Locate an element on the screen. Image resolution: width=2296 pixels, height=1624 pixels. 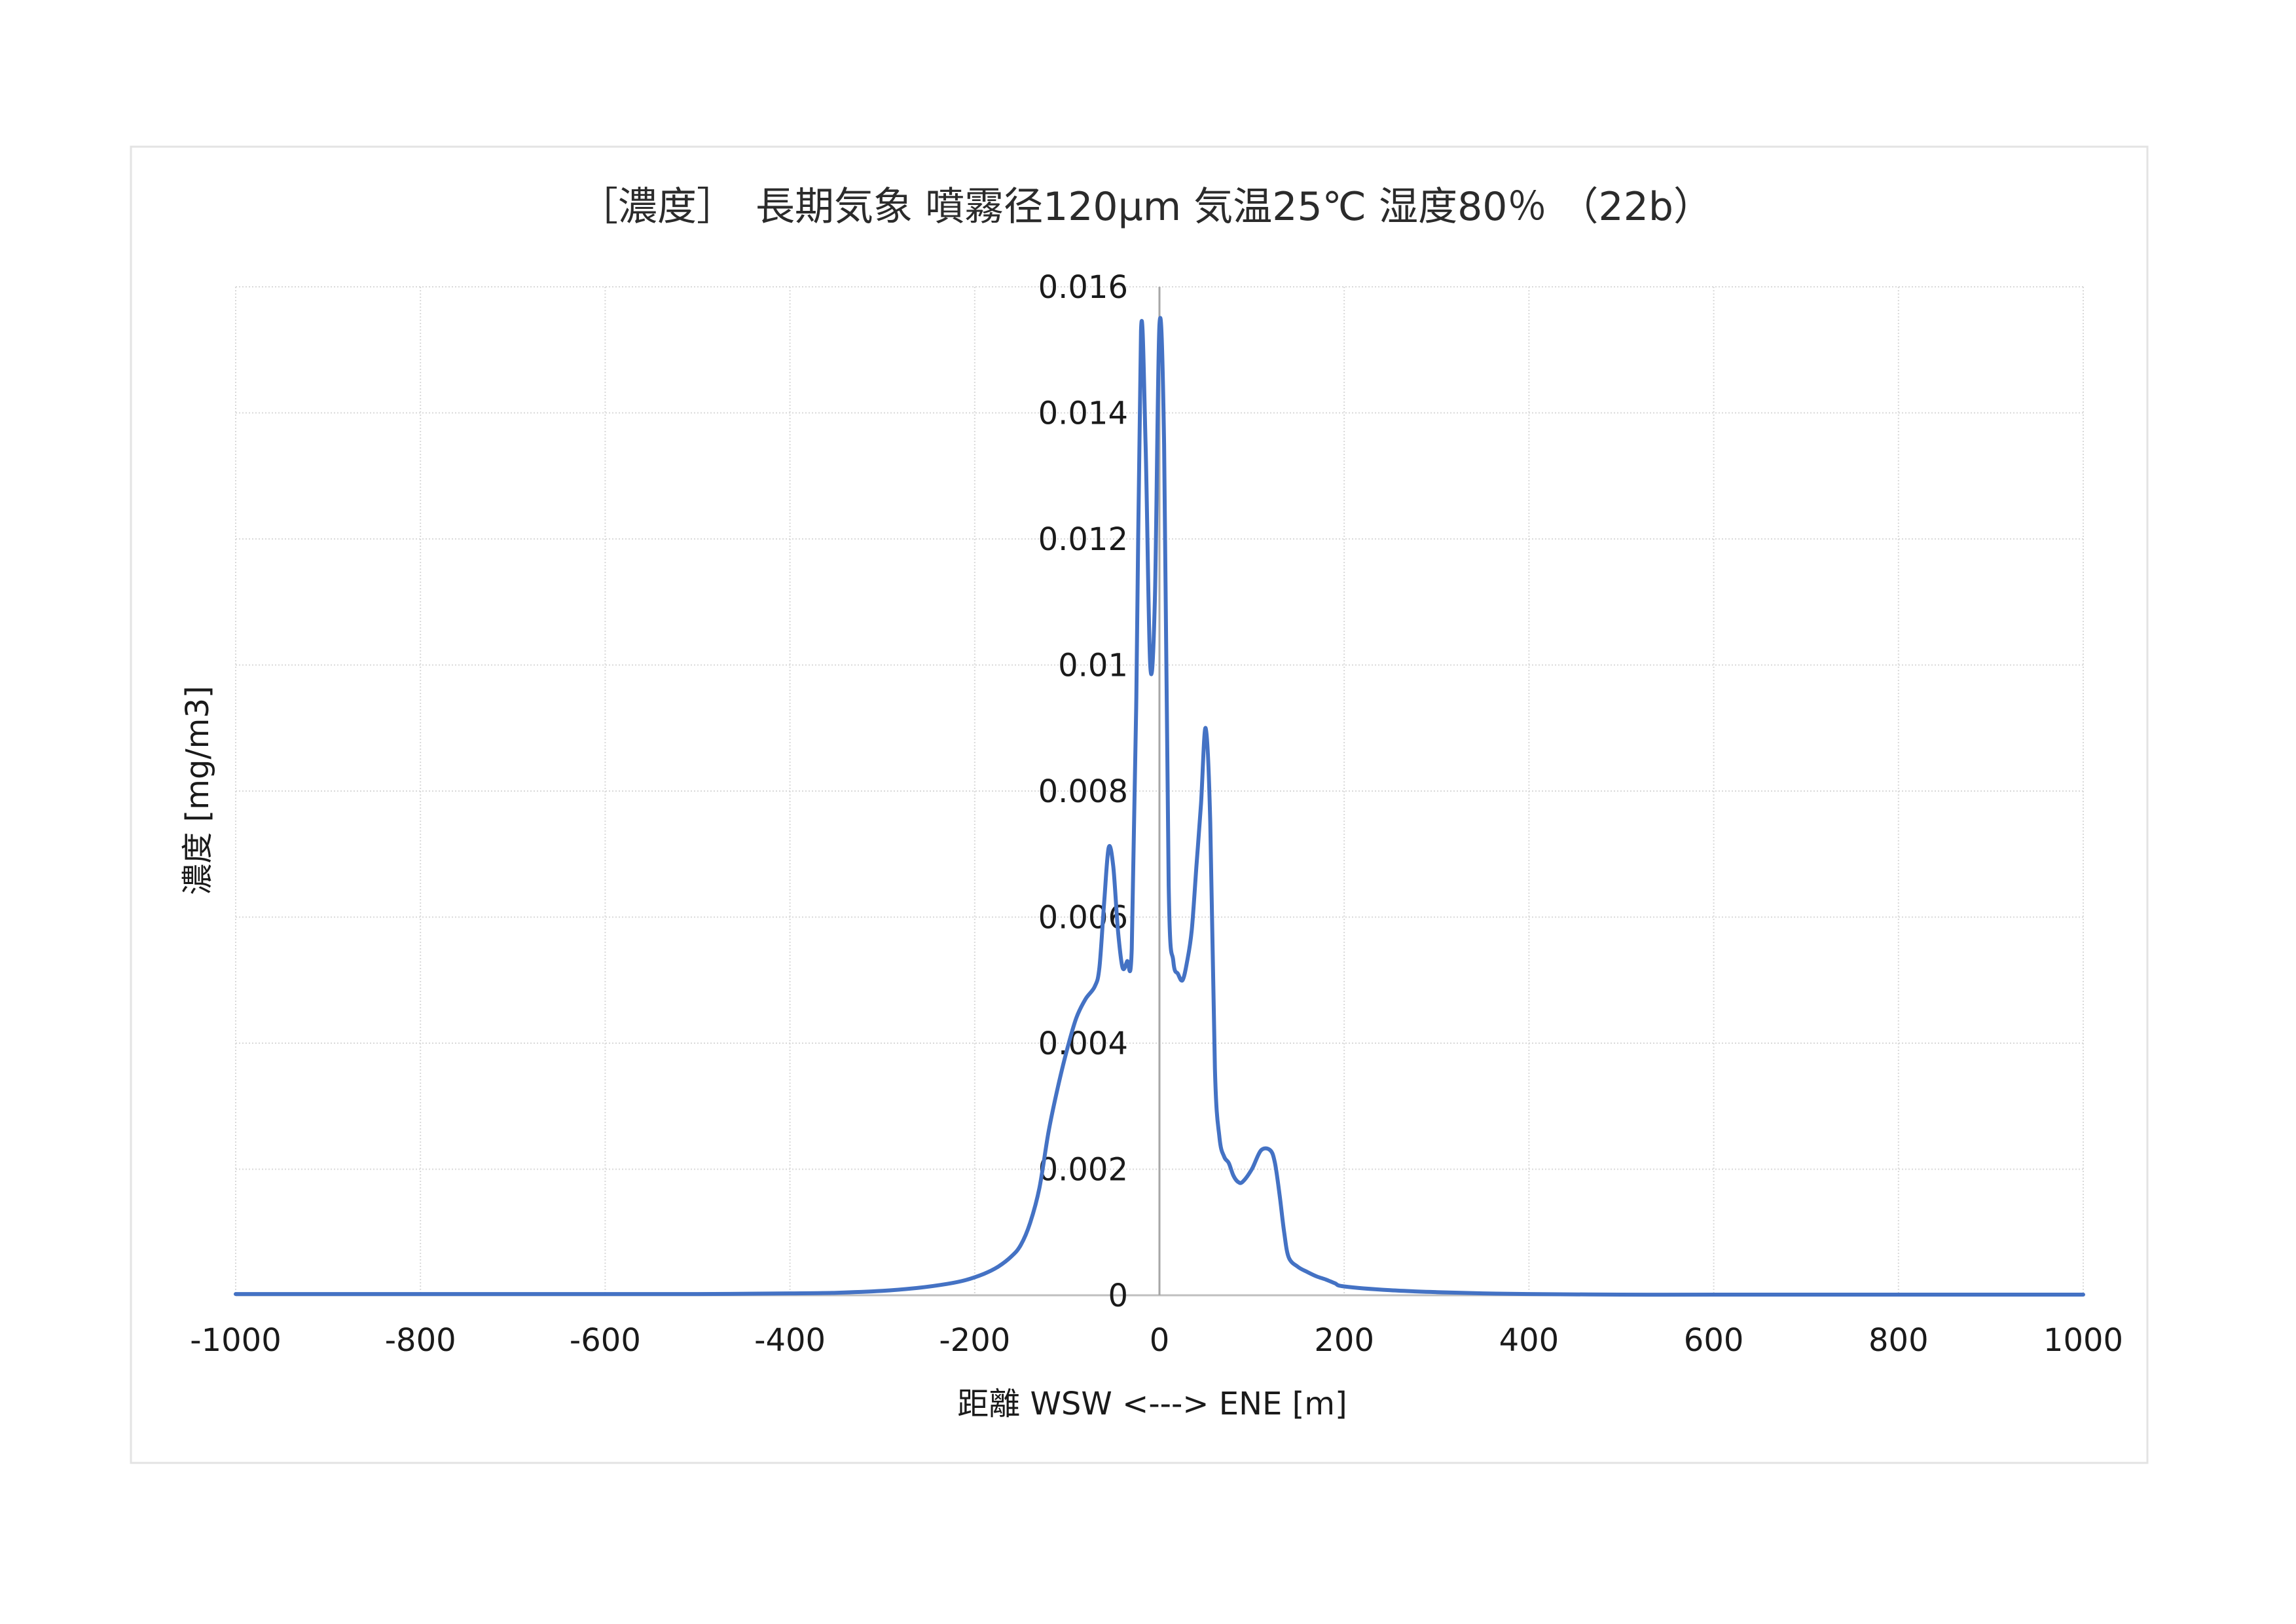
x-tick-labels: -1000 -800 -600 -400 -200 0 200 400 600 800 1000 is located at coordinates (1156, 1340).